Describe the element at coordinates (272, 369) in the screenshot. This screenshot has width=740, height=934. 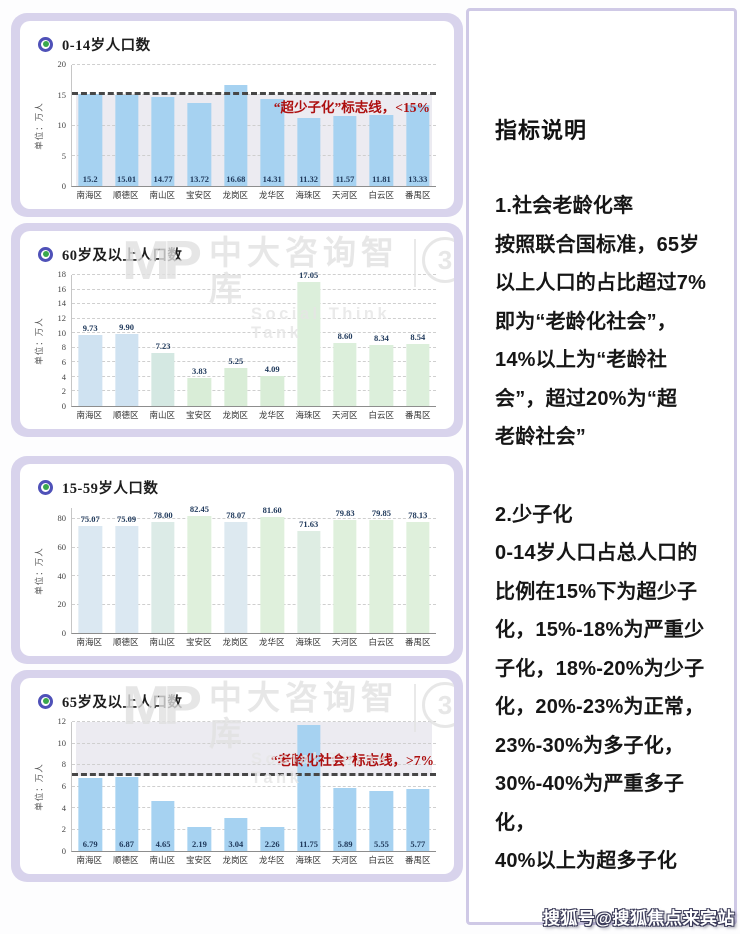
I see `bar-value-label: 4.09` at that location.